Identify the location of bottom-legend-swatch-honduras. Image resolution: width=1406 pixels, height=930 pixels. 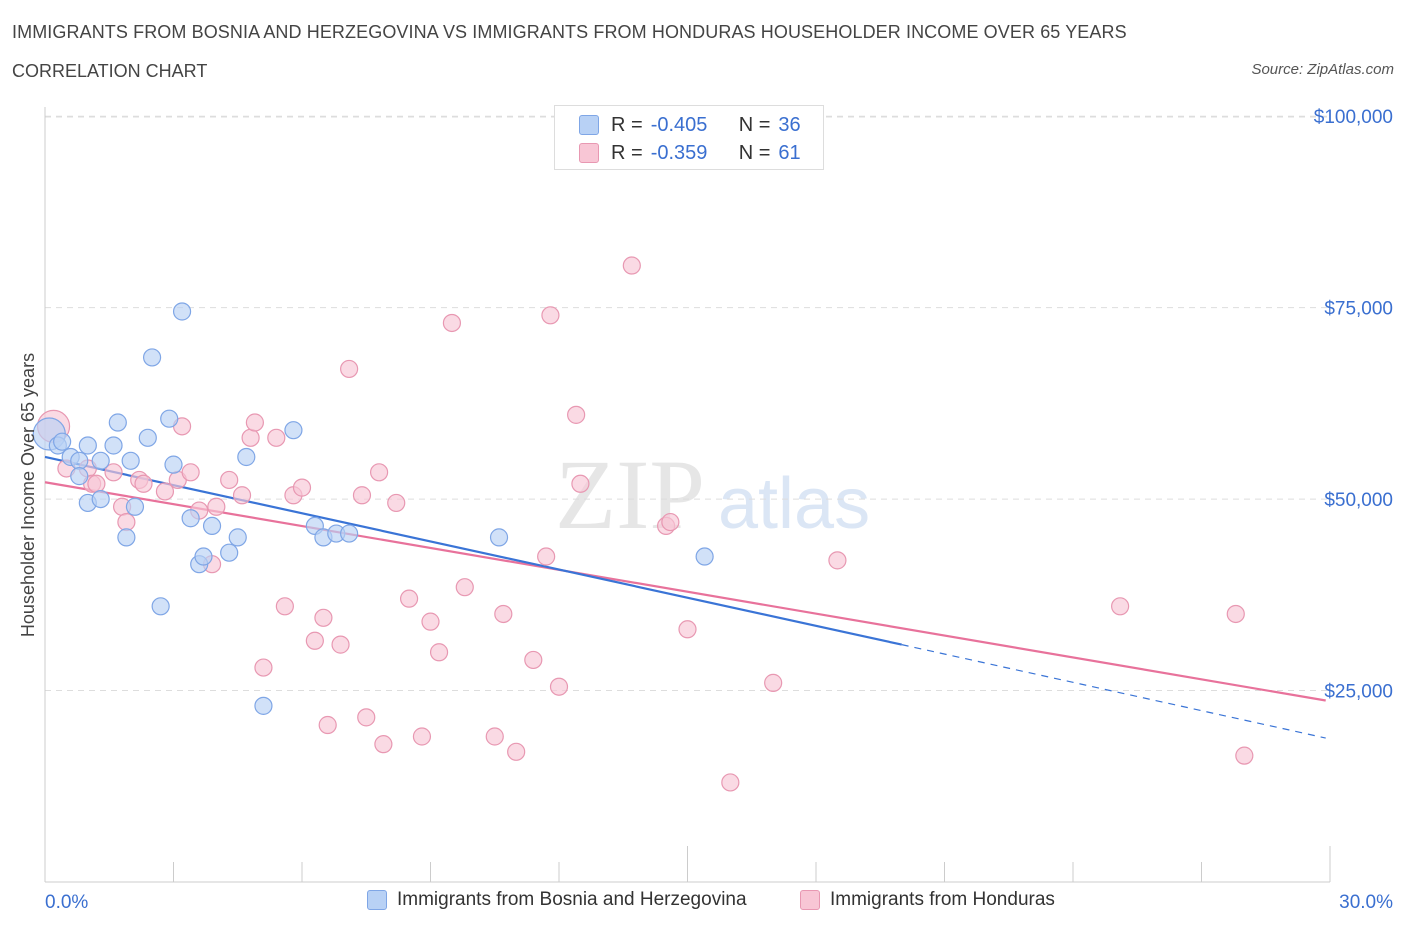
(810, 900).